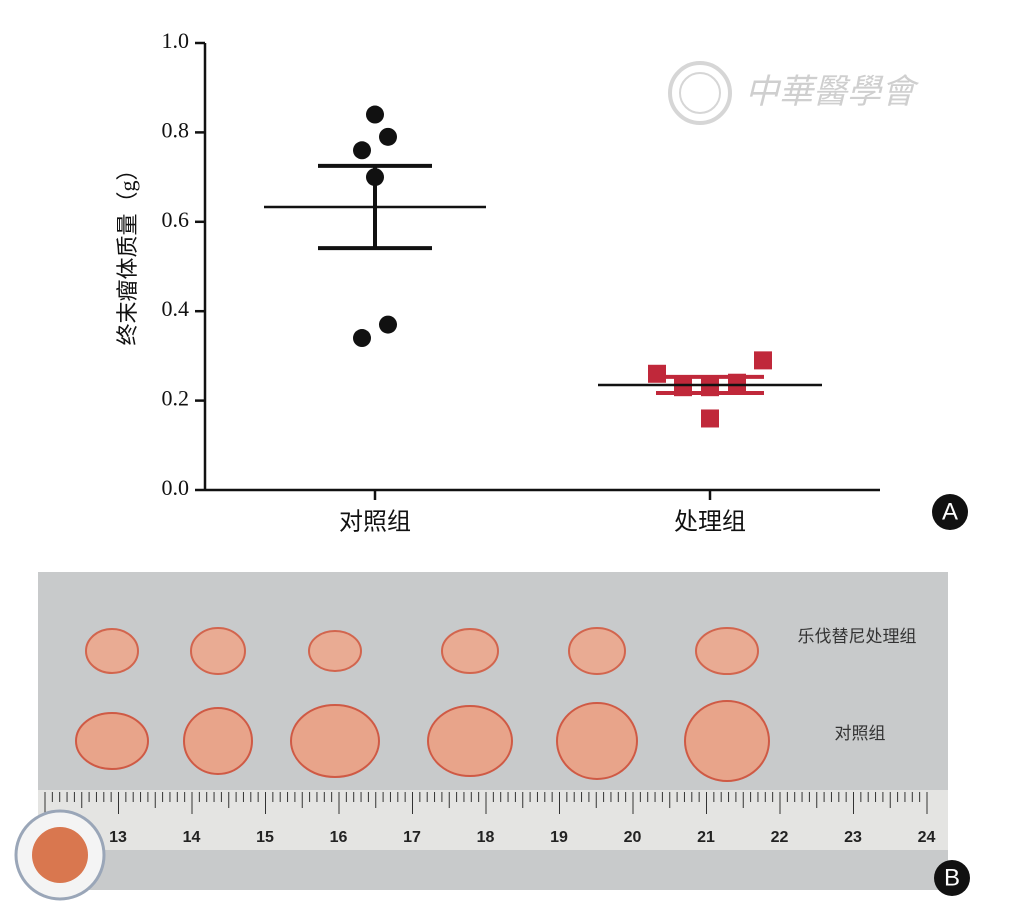 The image size is (1009, 913). What do you see at coordinates (857, 636) in the screenshot?
I see `group-label: 乐伐替尼处理组` at bounding box center [857, 636].